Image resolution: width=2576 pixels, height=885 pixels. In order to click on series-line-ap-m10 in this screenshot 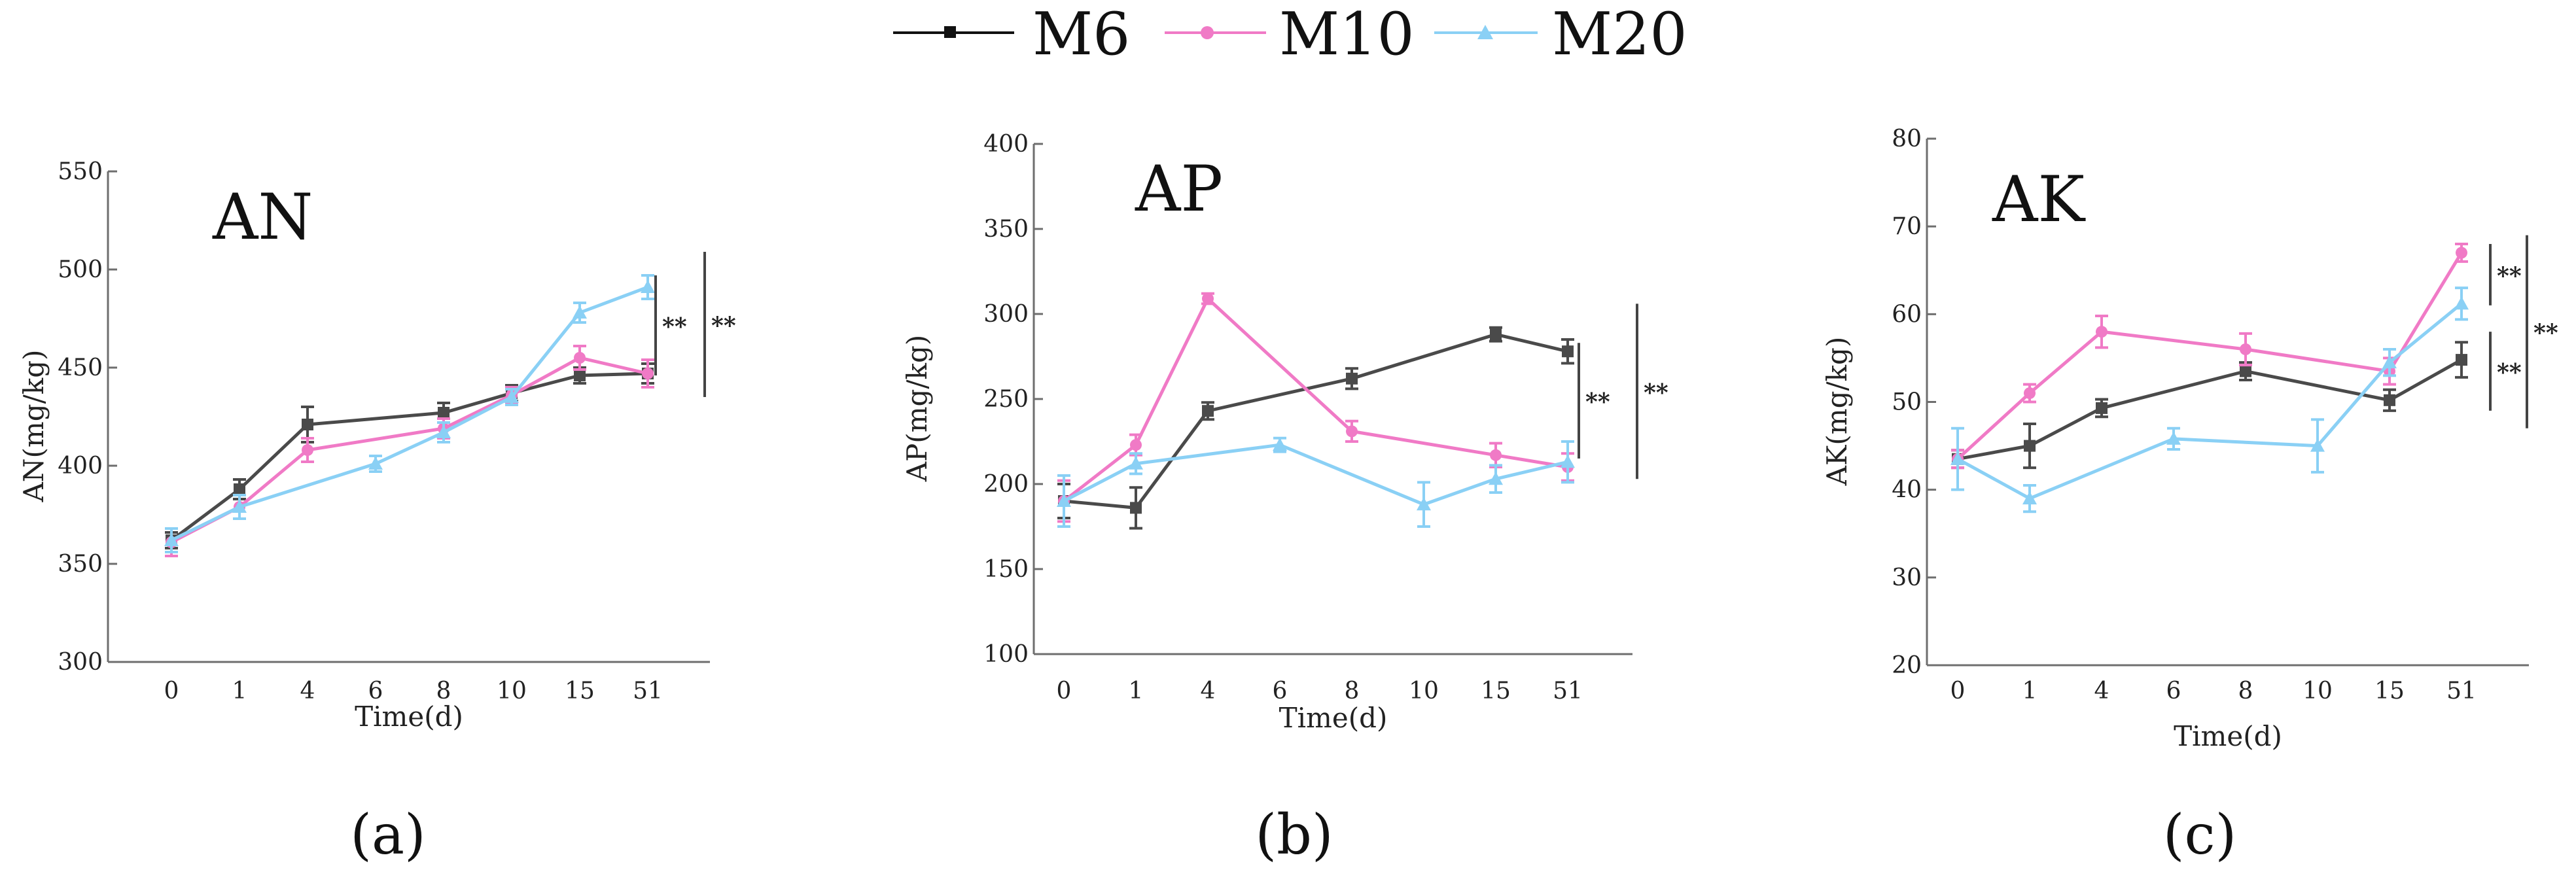, I will do `click(1315, 399)`.